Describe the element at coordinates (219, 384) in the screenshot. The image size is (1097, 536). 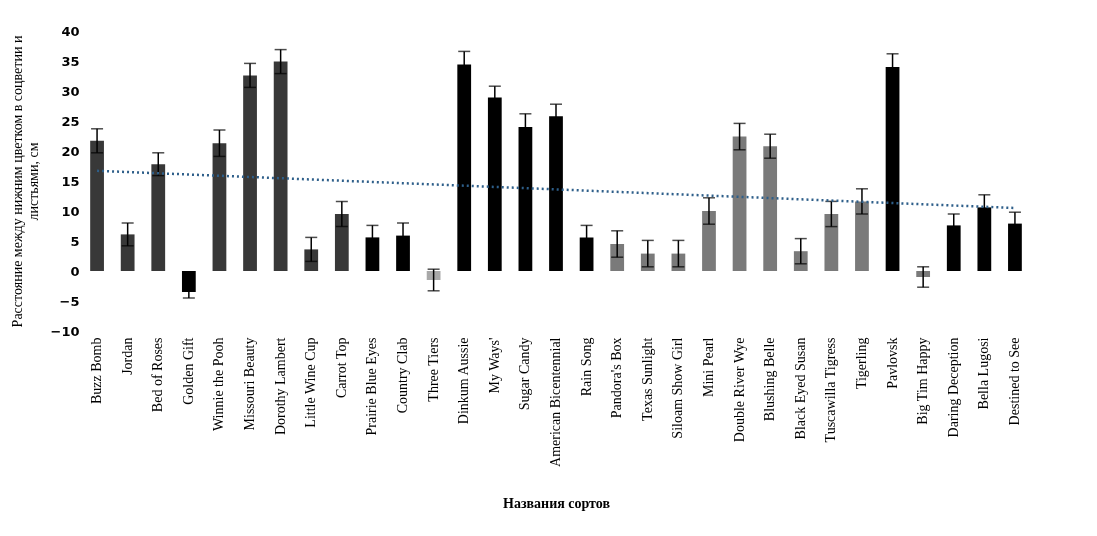
I see `x-tick-label: Winnie the Pooh` at that location.